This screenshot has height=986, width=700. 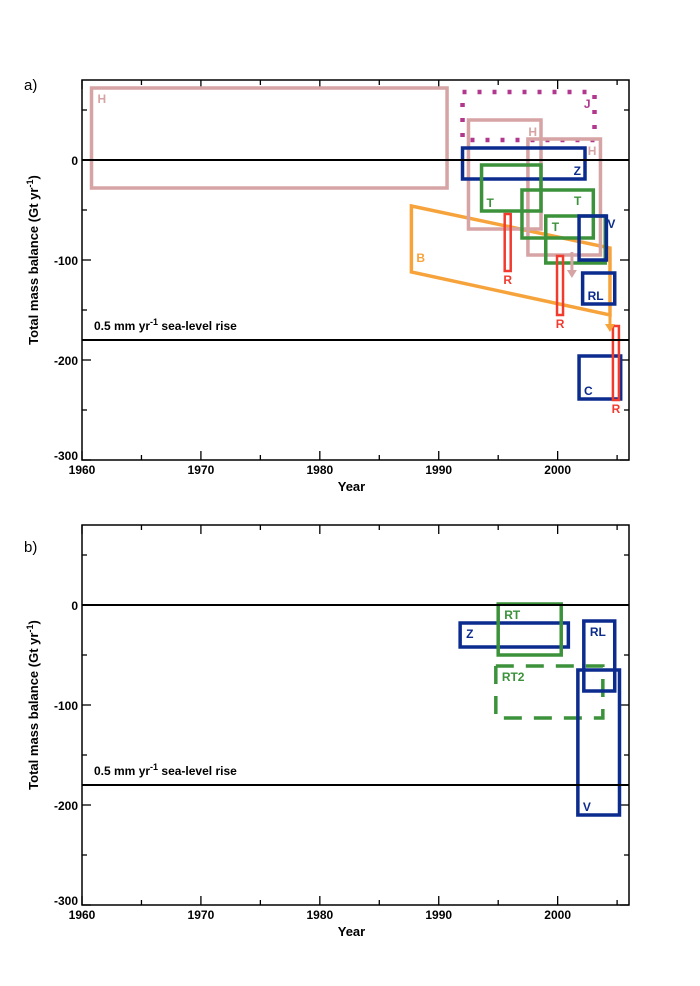 What do you see at coordinates (269, 138) in the screenshot?
I see `range-box-H` at bounding box center [269, 138].